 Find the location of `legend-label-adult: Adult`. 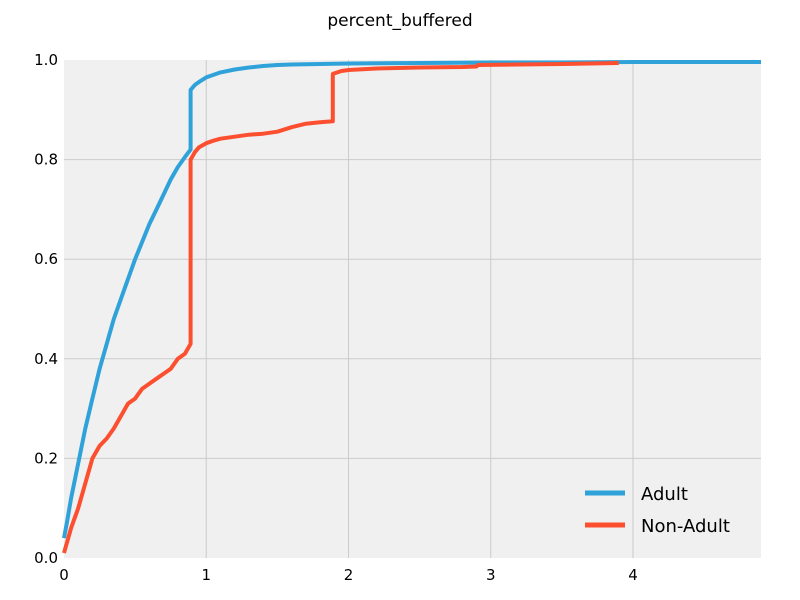

legend-label-adult: Adult is located at coordinates (664, 494).